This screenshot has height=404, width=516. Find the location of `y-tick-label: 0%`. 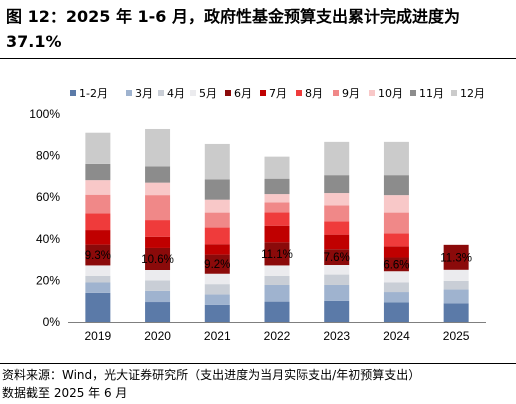

y-tick-label: 0% is located at coordinates (52, 322).